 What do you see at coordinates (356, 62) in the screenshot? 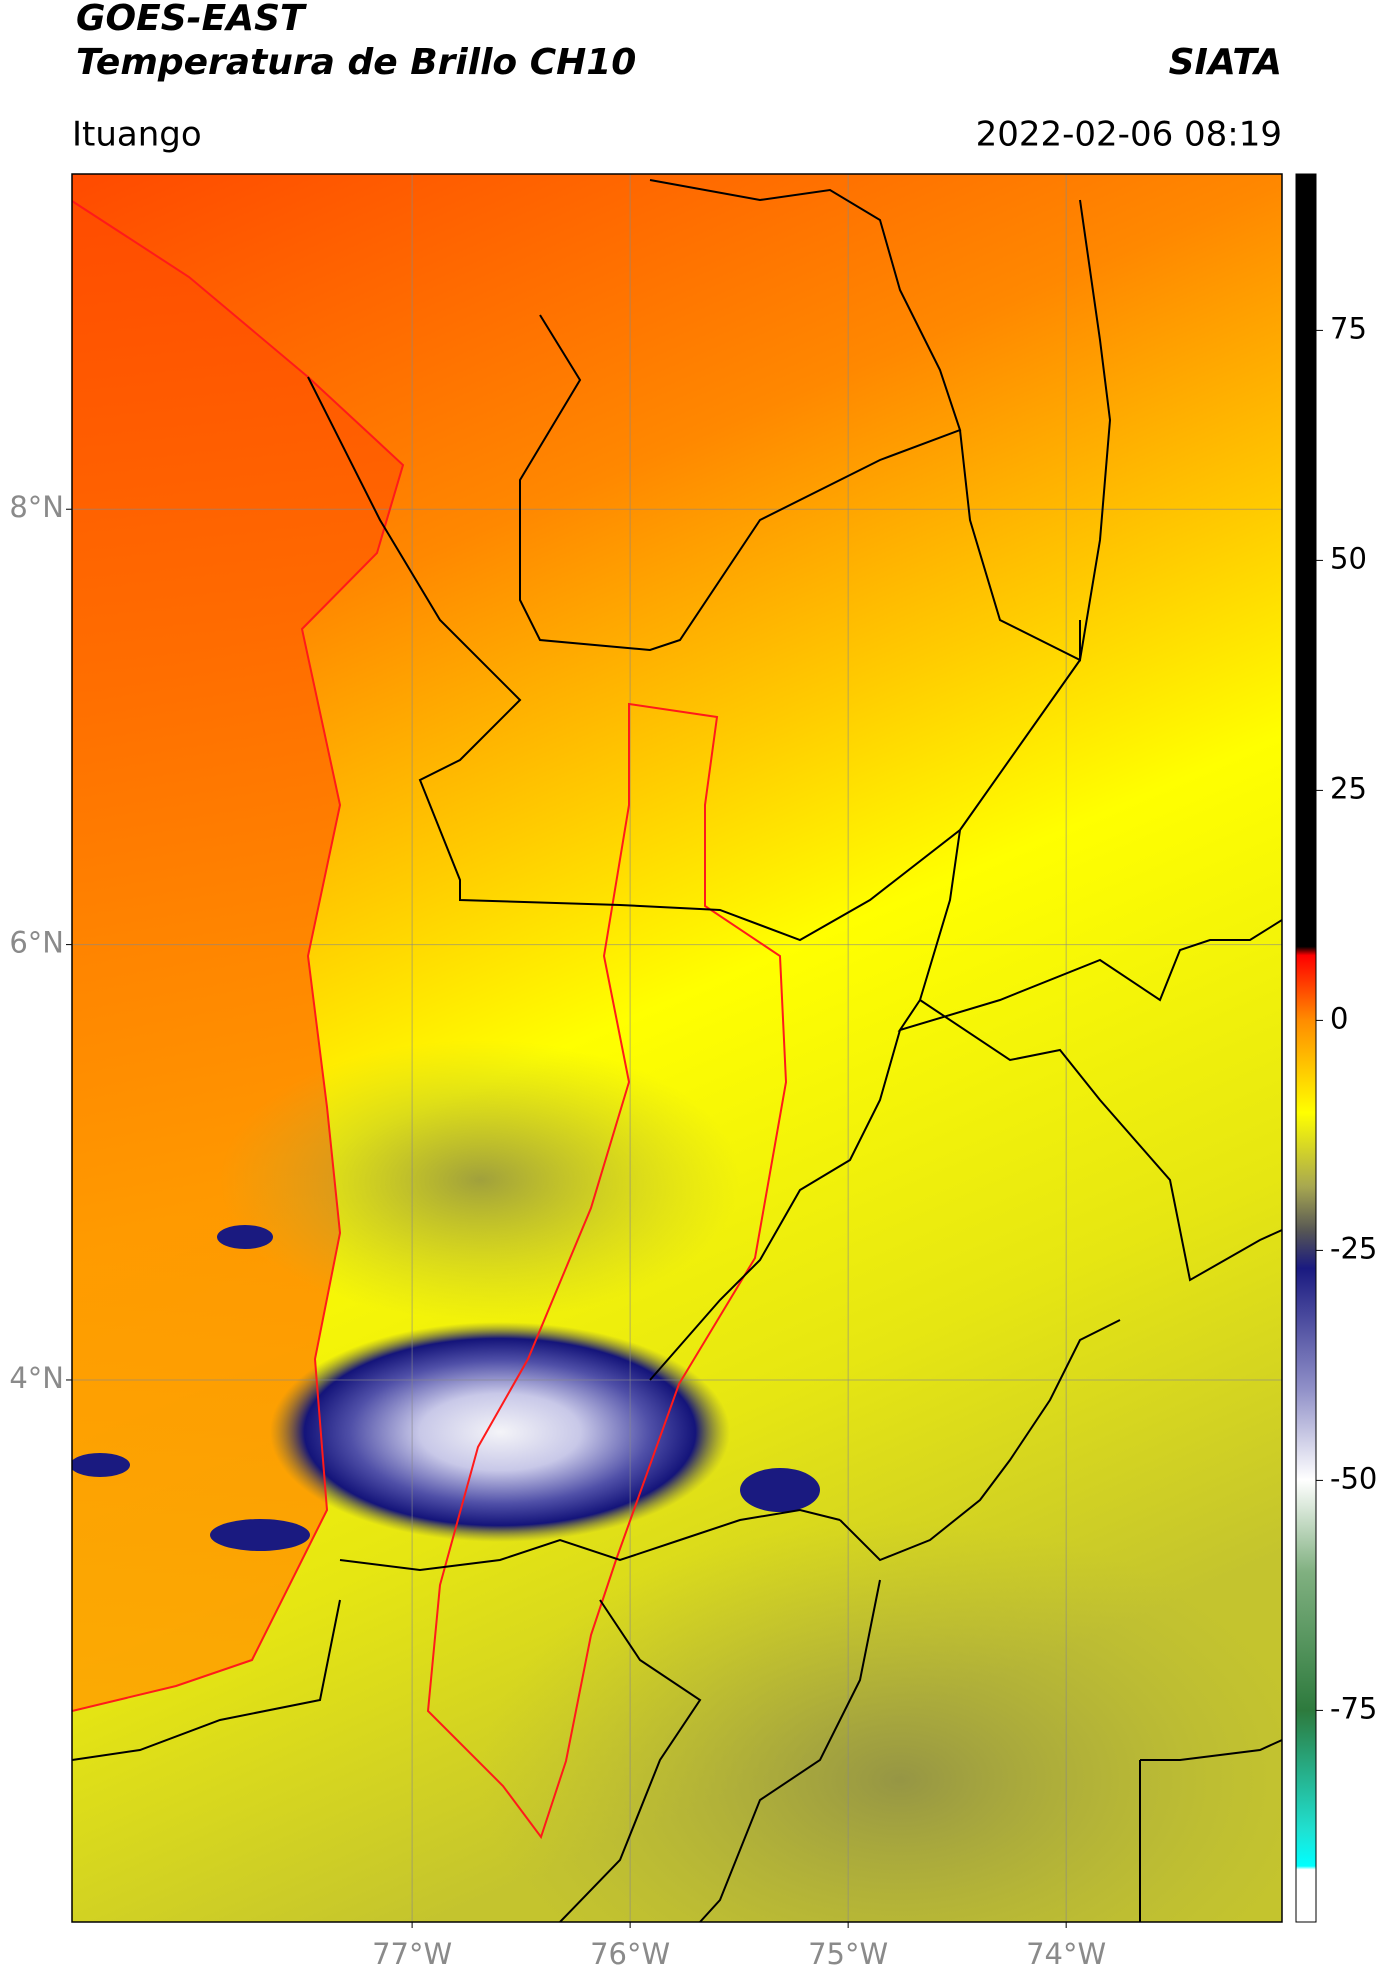
I see `subtitle: Temperatura de Brillo CH10` at bounding box center [356, 62].